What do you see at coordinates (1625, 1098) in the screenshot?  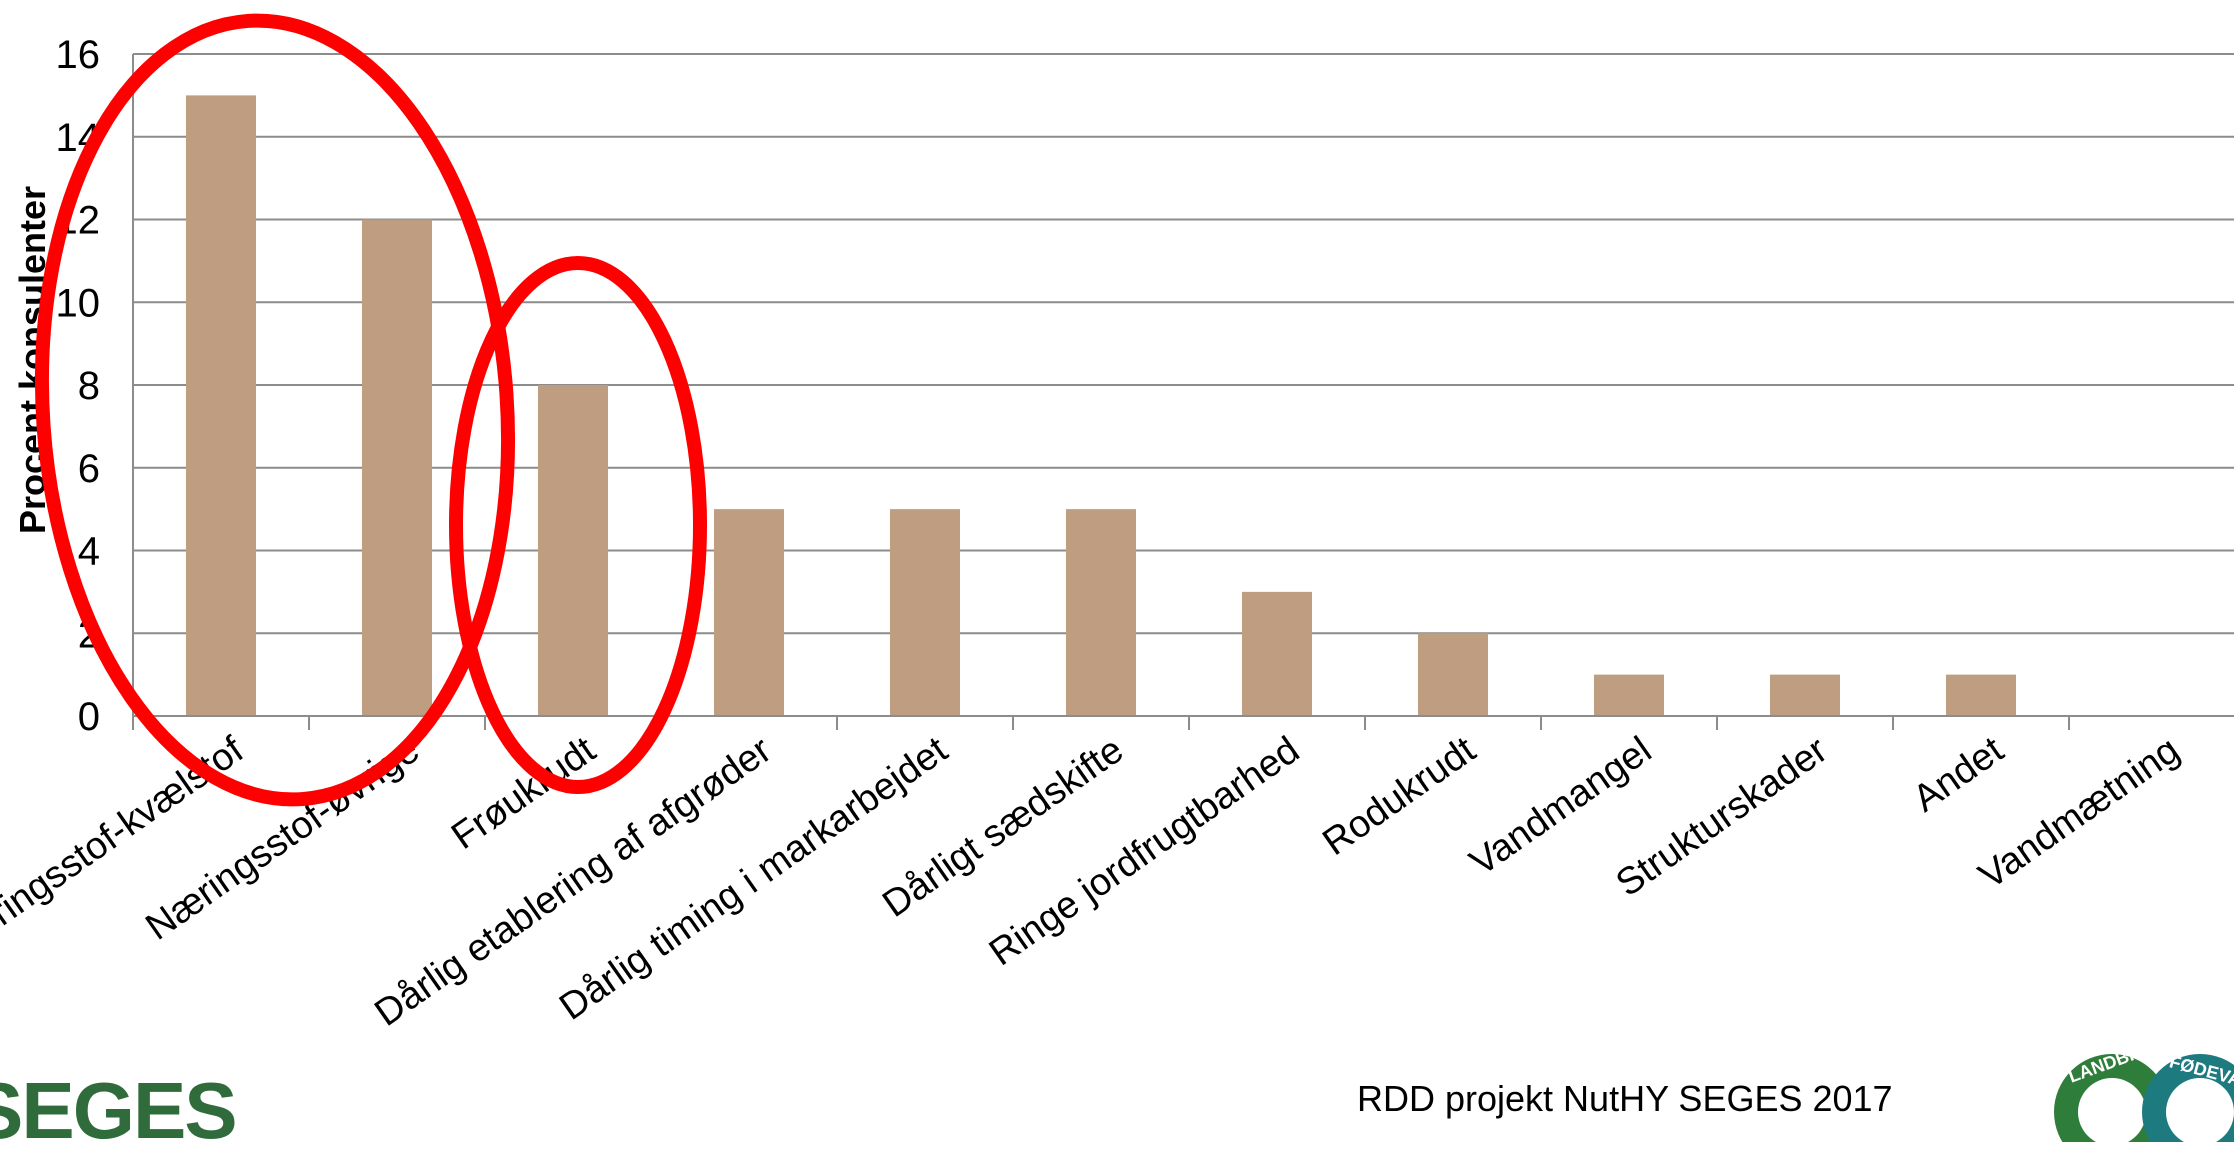 I see `source-note: RDD projekt NutHY SEGES 2017` at bounding box center [1625, 1098].